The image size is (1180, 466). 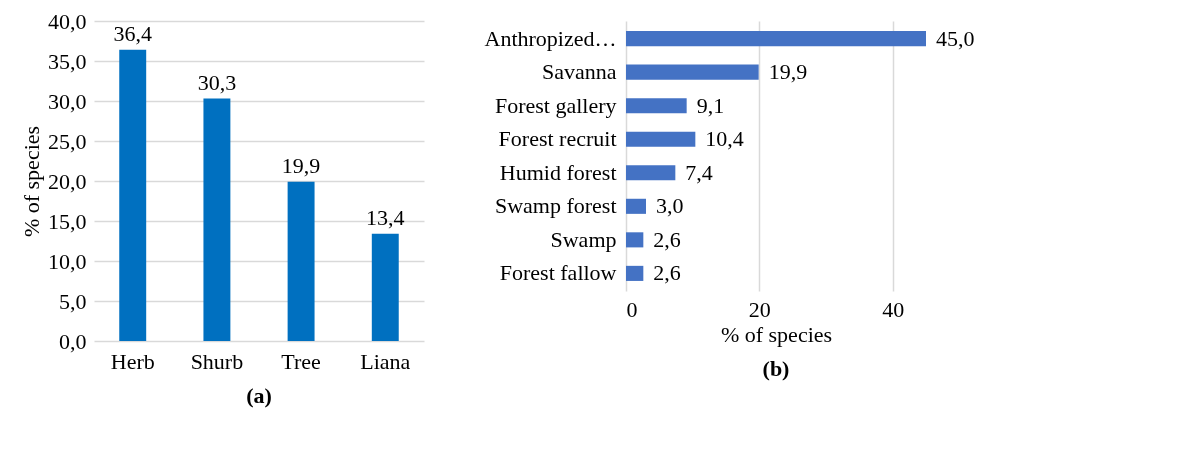 What do you see at coordinates (67, 141) in the screenshot?
I see `y-tick-label: 25,0` at bounding box center [67, 141].